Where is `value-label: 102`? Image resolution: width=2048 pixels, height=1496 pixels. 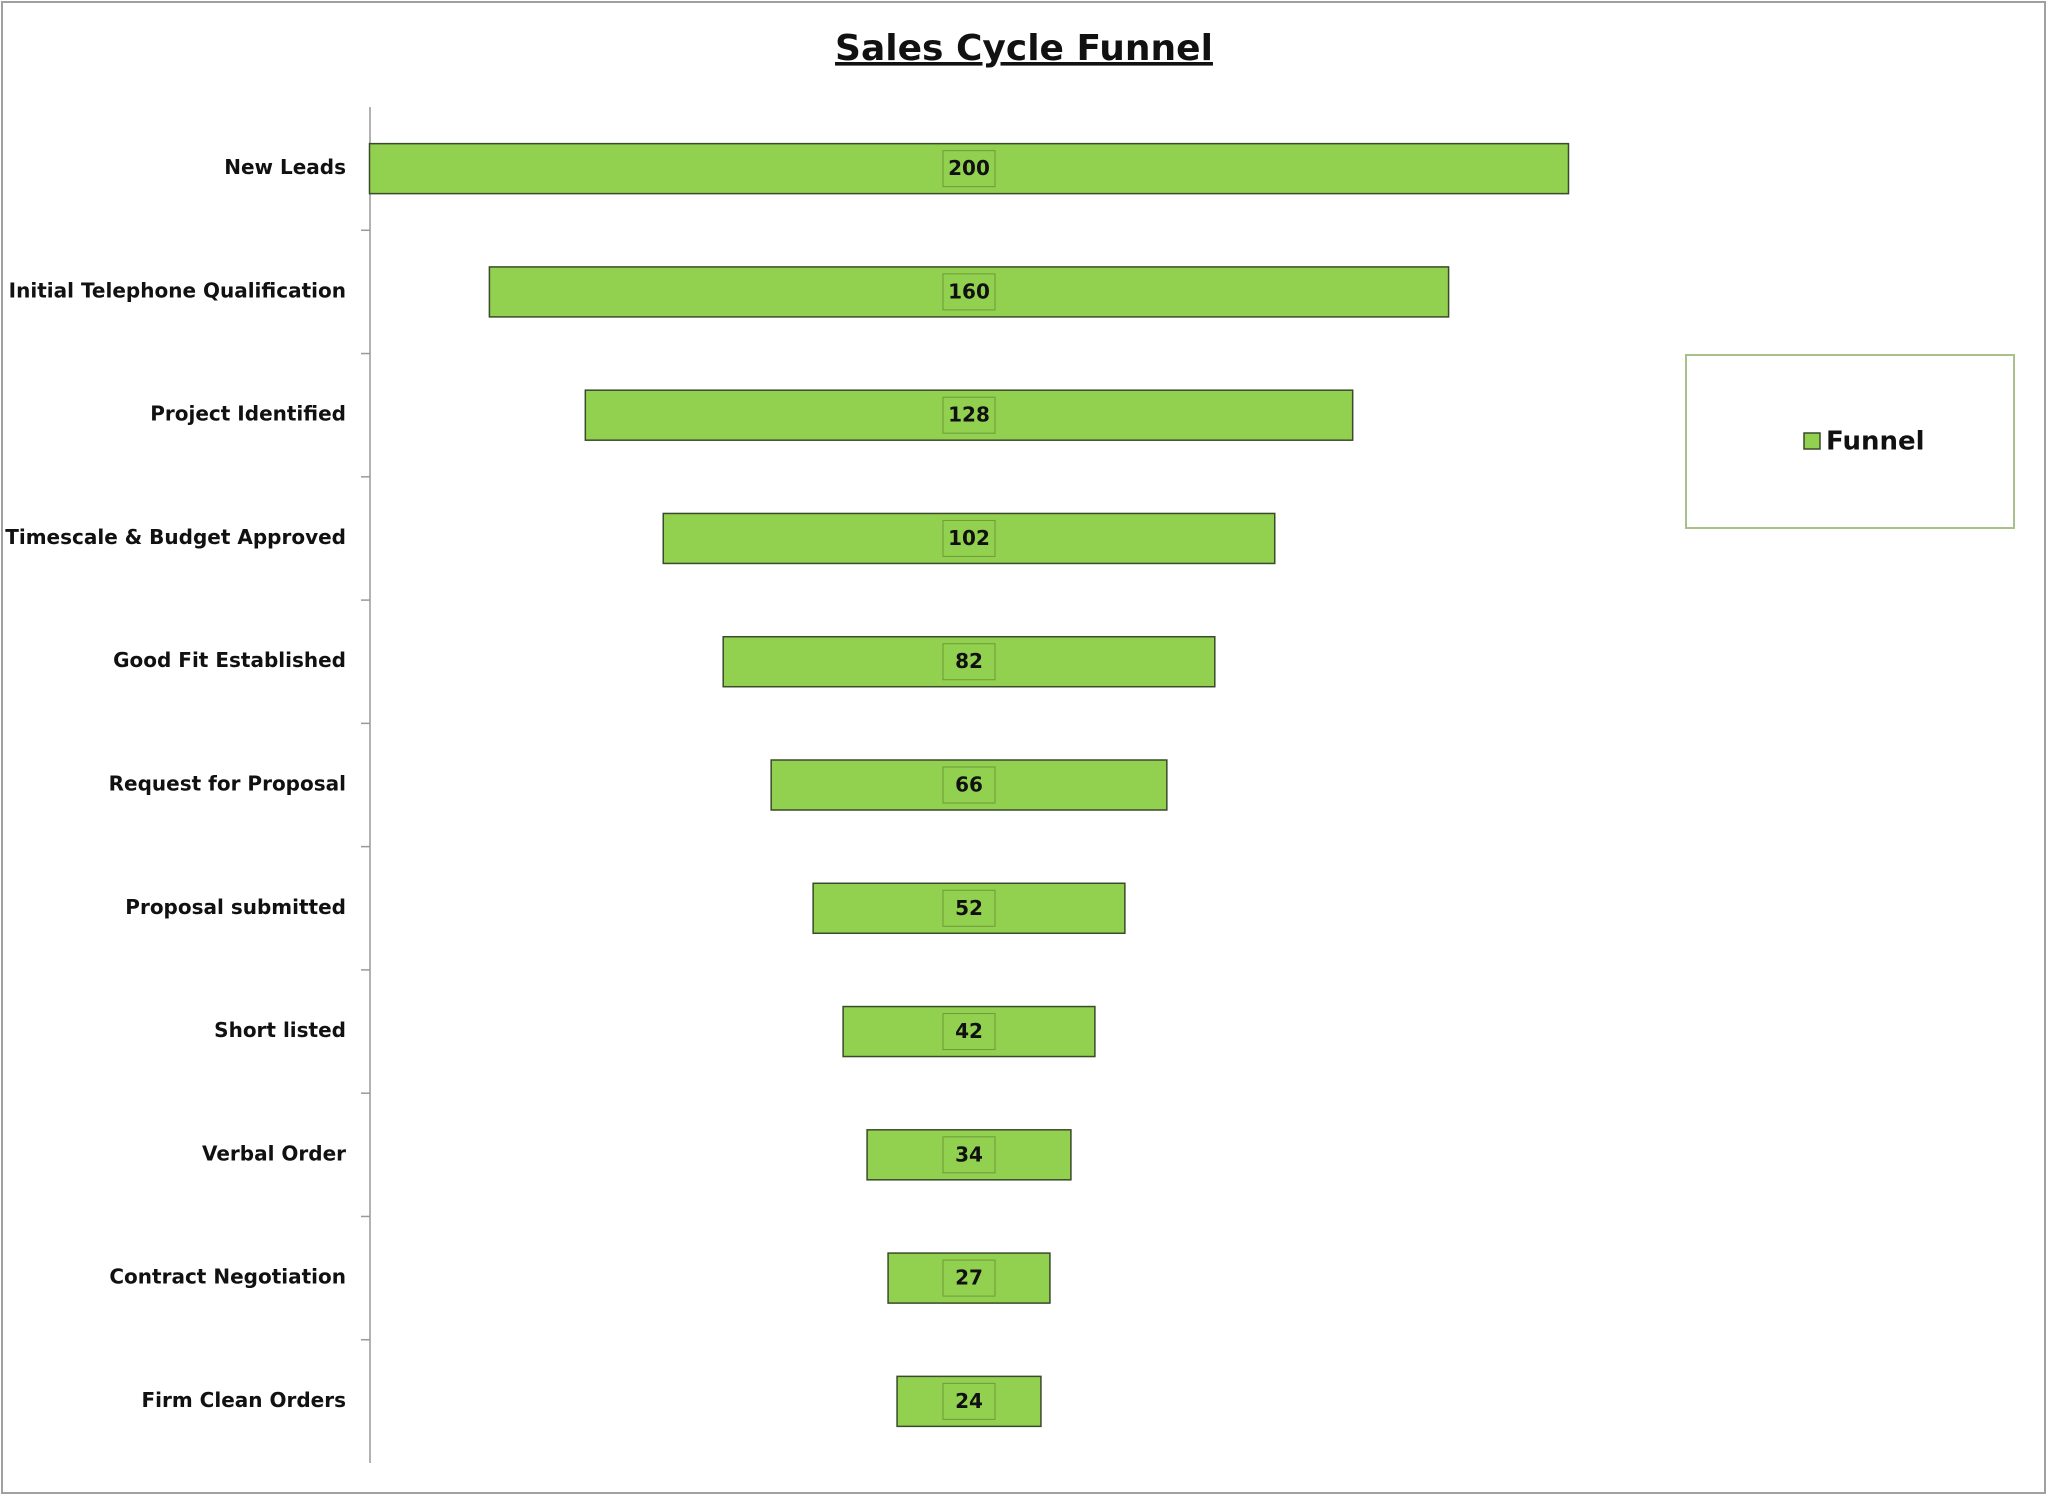
value-label: 102 is located at coordinates (969, 538).